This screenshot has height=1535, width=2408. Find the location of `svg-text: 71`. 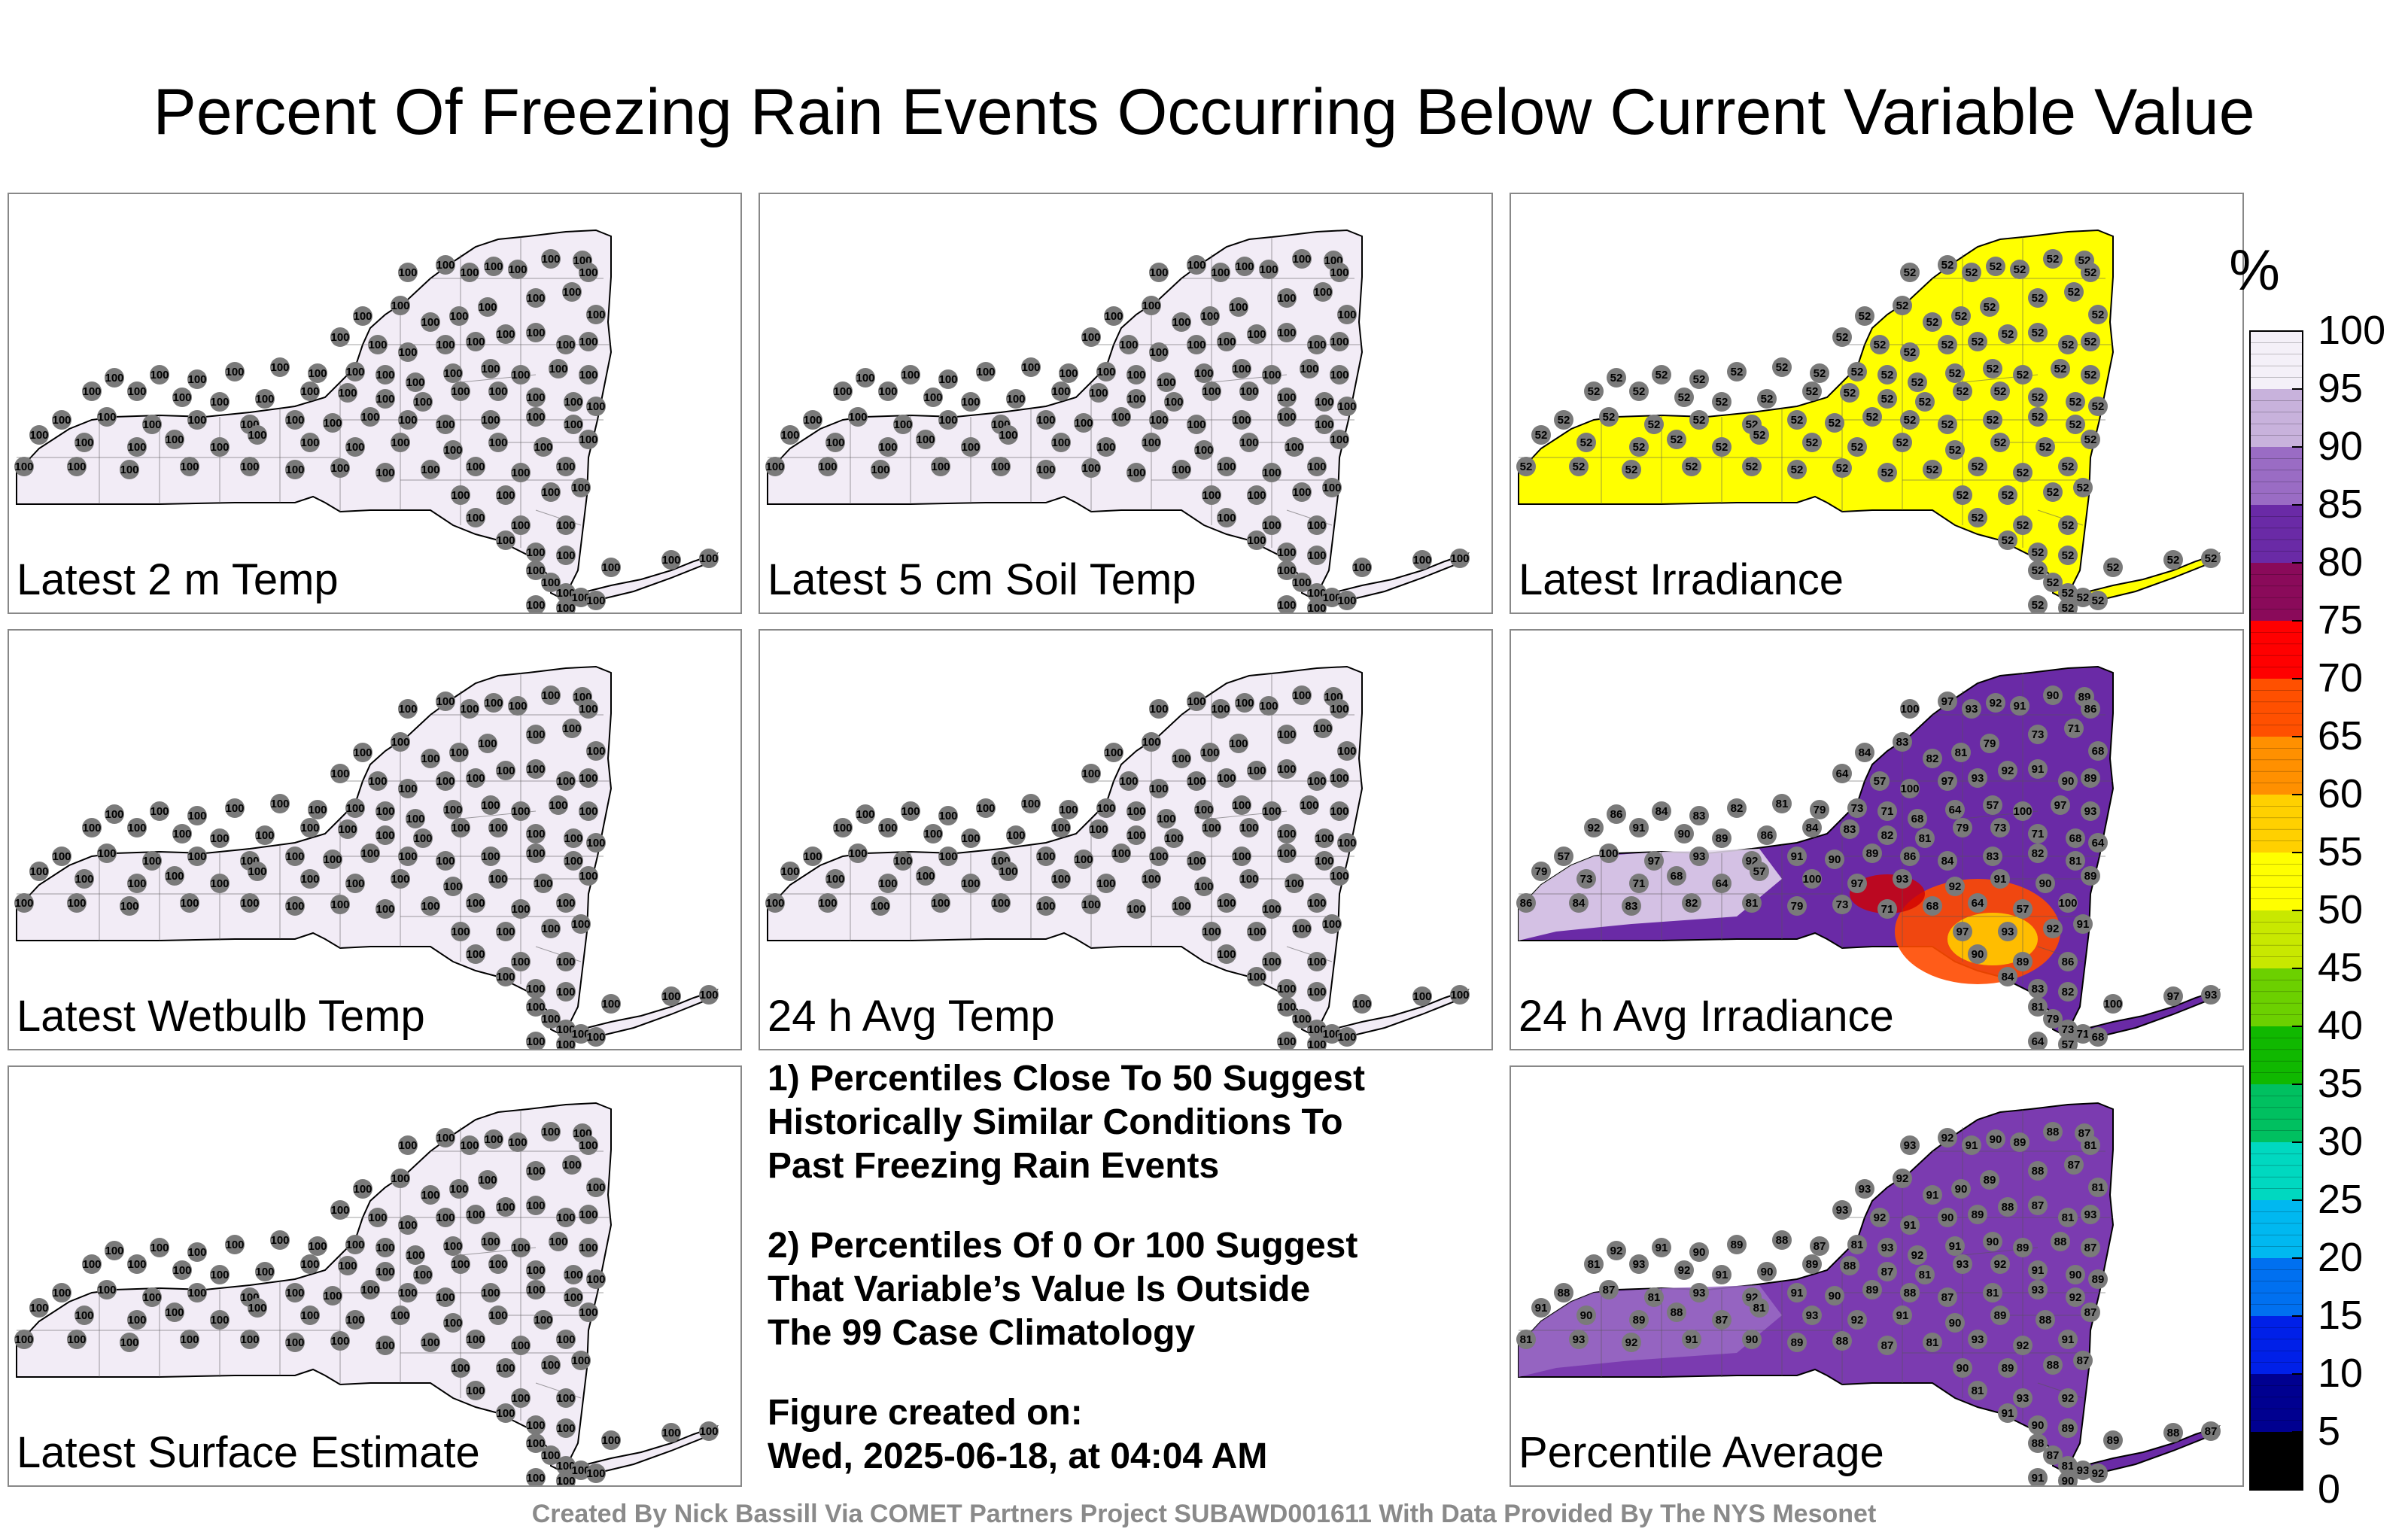

svg-text: 71 is located at coordinates (1639, 883).